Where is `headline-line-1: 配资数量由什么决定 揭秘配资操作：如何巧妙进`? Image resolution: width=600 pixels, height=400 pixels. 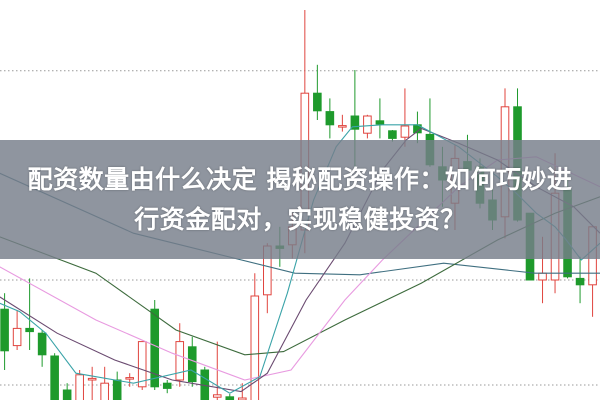 headline-line-1: 配资数量由什么决定 揭秘配资操作：如何巧妙进 is located at coordinates (300, 179).